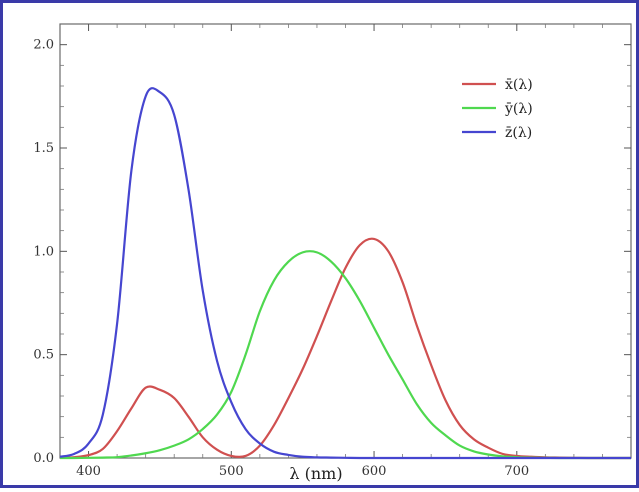 This screenshot has width=639, height=492. What do you see at coordinates (231, 471) in the screenshot?
I see `x-tick-label: 500` at bounding box center [231, 471].